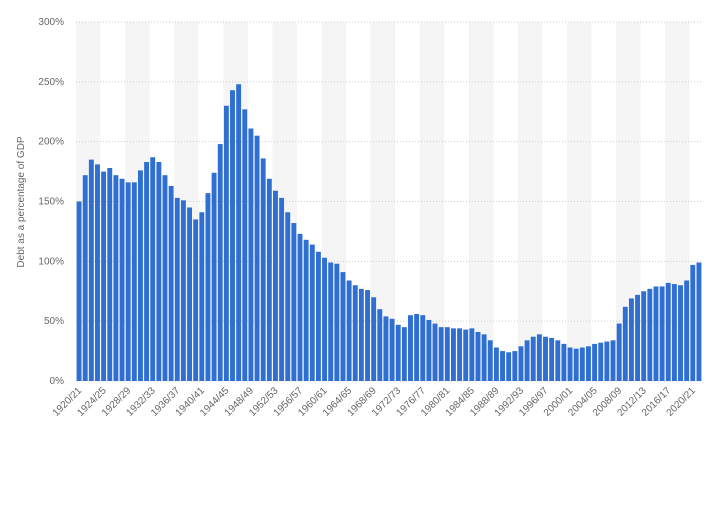 This screenshot has width=711, height=506. Describe the element at coordinates (51, 82) in the screenshot. I see `y-tick-label: 250%` at that location.